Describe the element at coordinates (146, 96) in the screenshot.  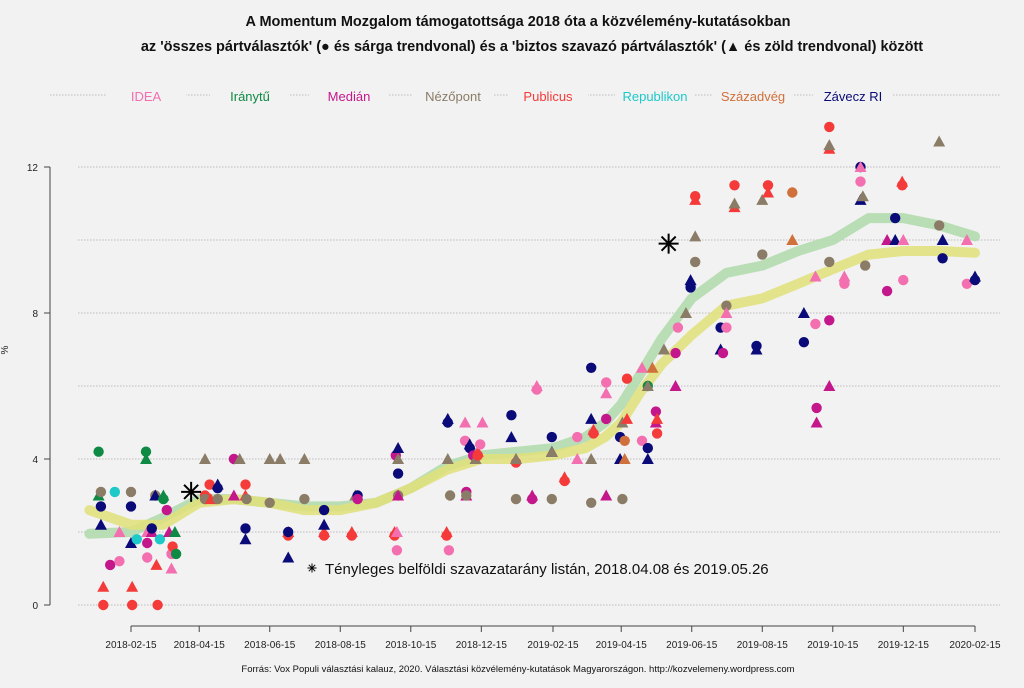
I see `legend-item: IDEA` at that location.